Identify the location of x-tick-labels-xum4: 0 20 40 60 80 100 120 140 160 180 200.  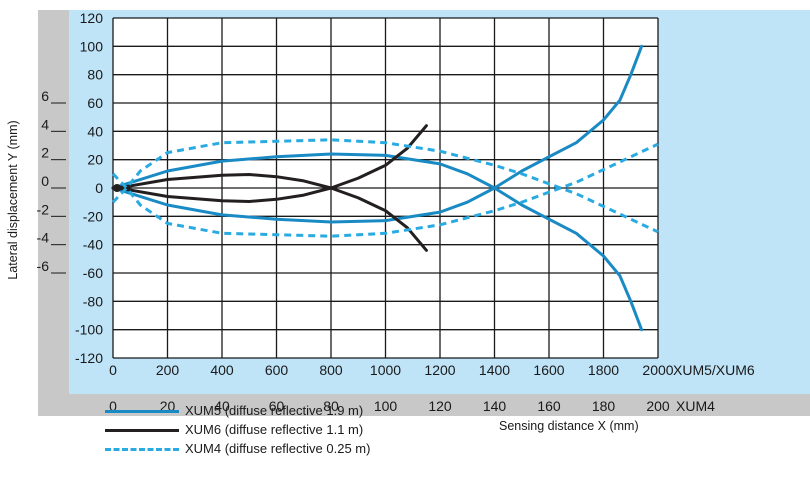
(389, 406).